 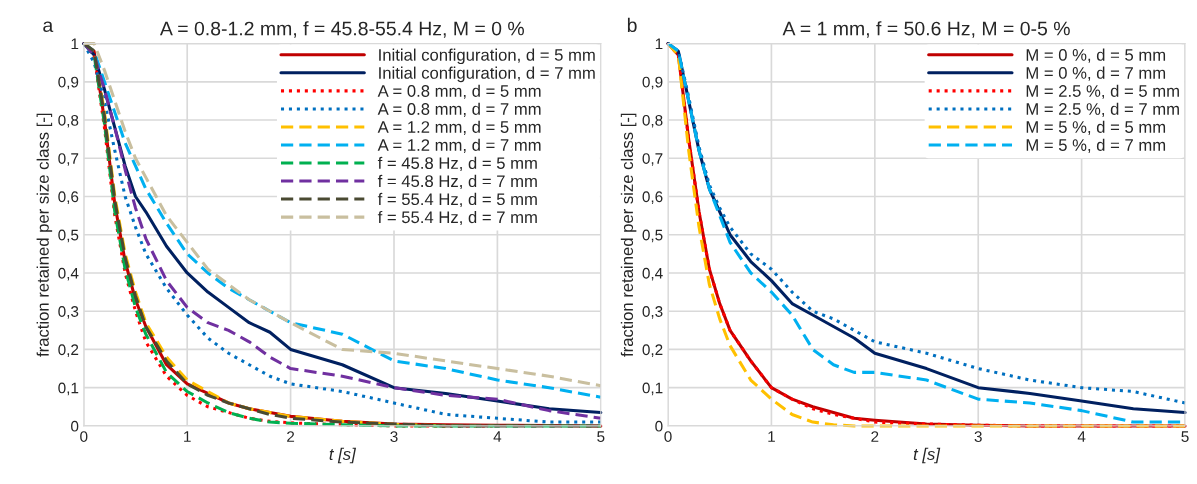 I want to click on legend-label: f = 55.4 Hz, d = 5 mm, so click(x=457, y=200).